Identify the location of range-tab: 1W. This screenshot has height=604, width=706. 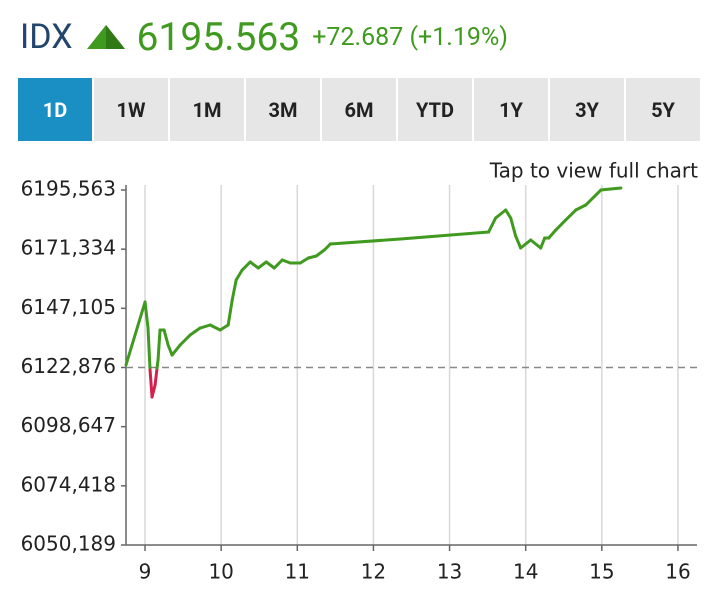
(131, 109).